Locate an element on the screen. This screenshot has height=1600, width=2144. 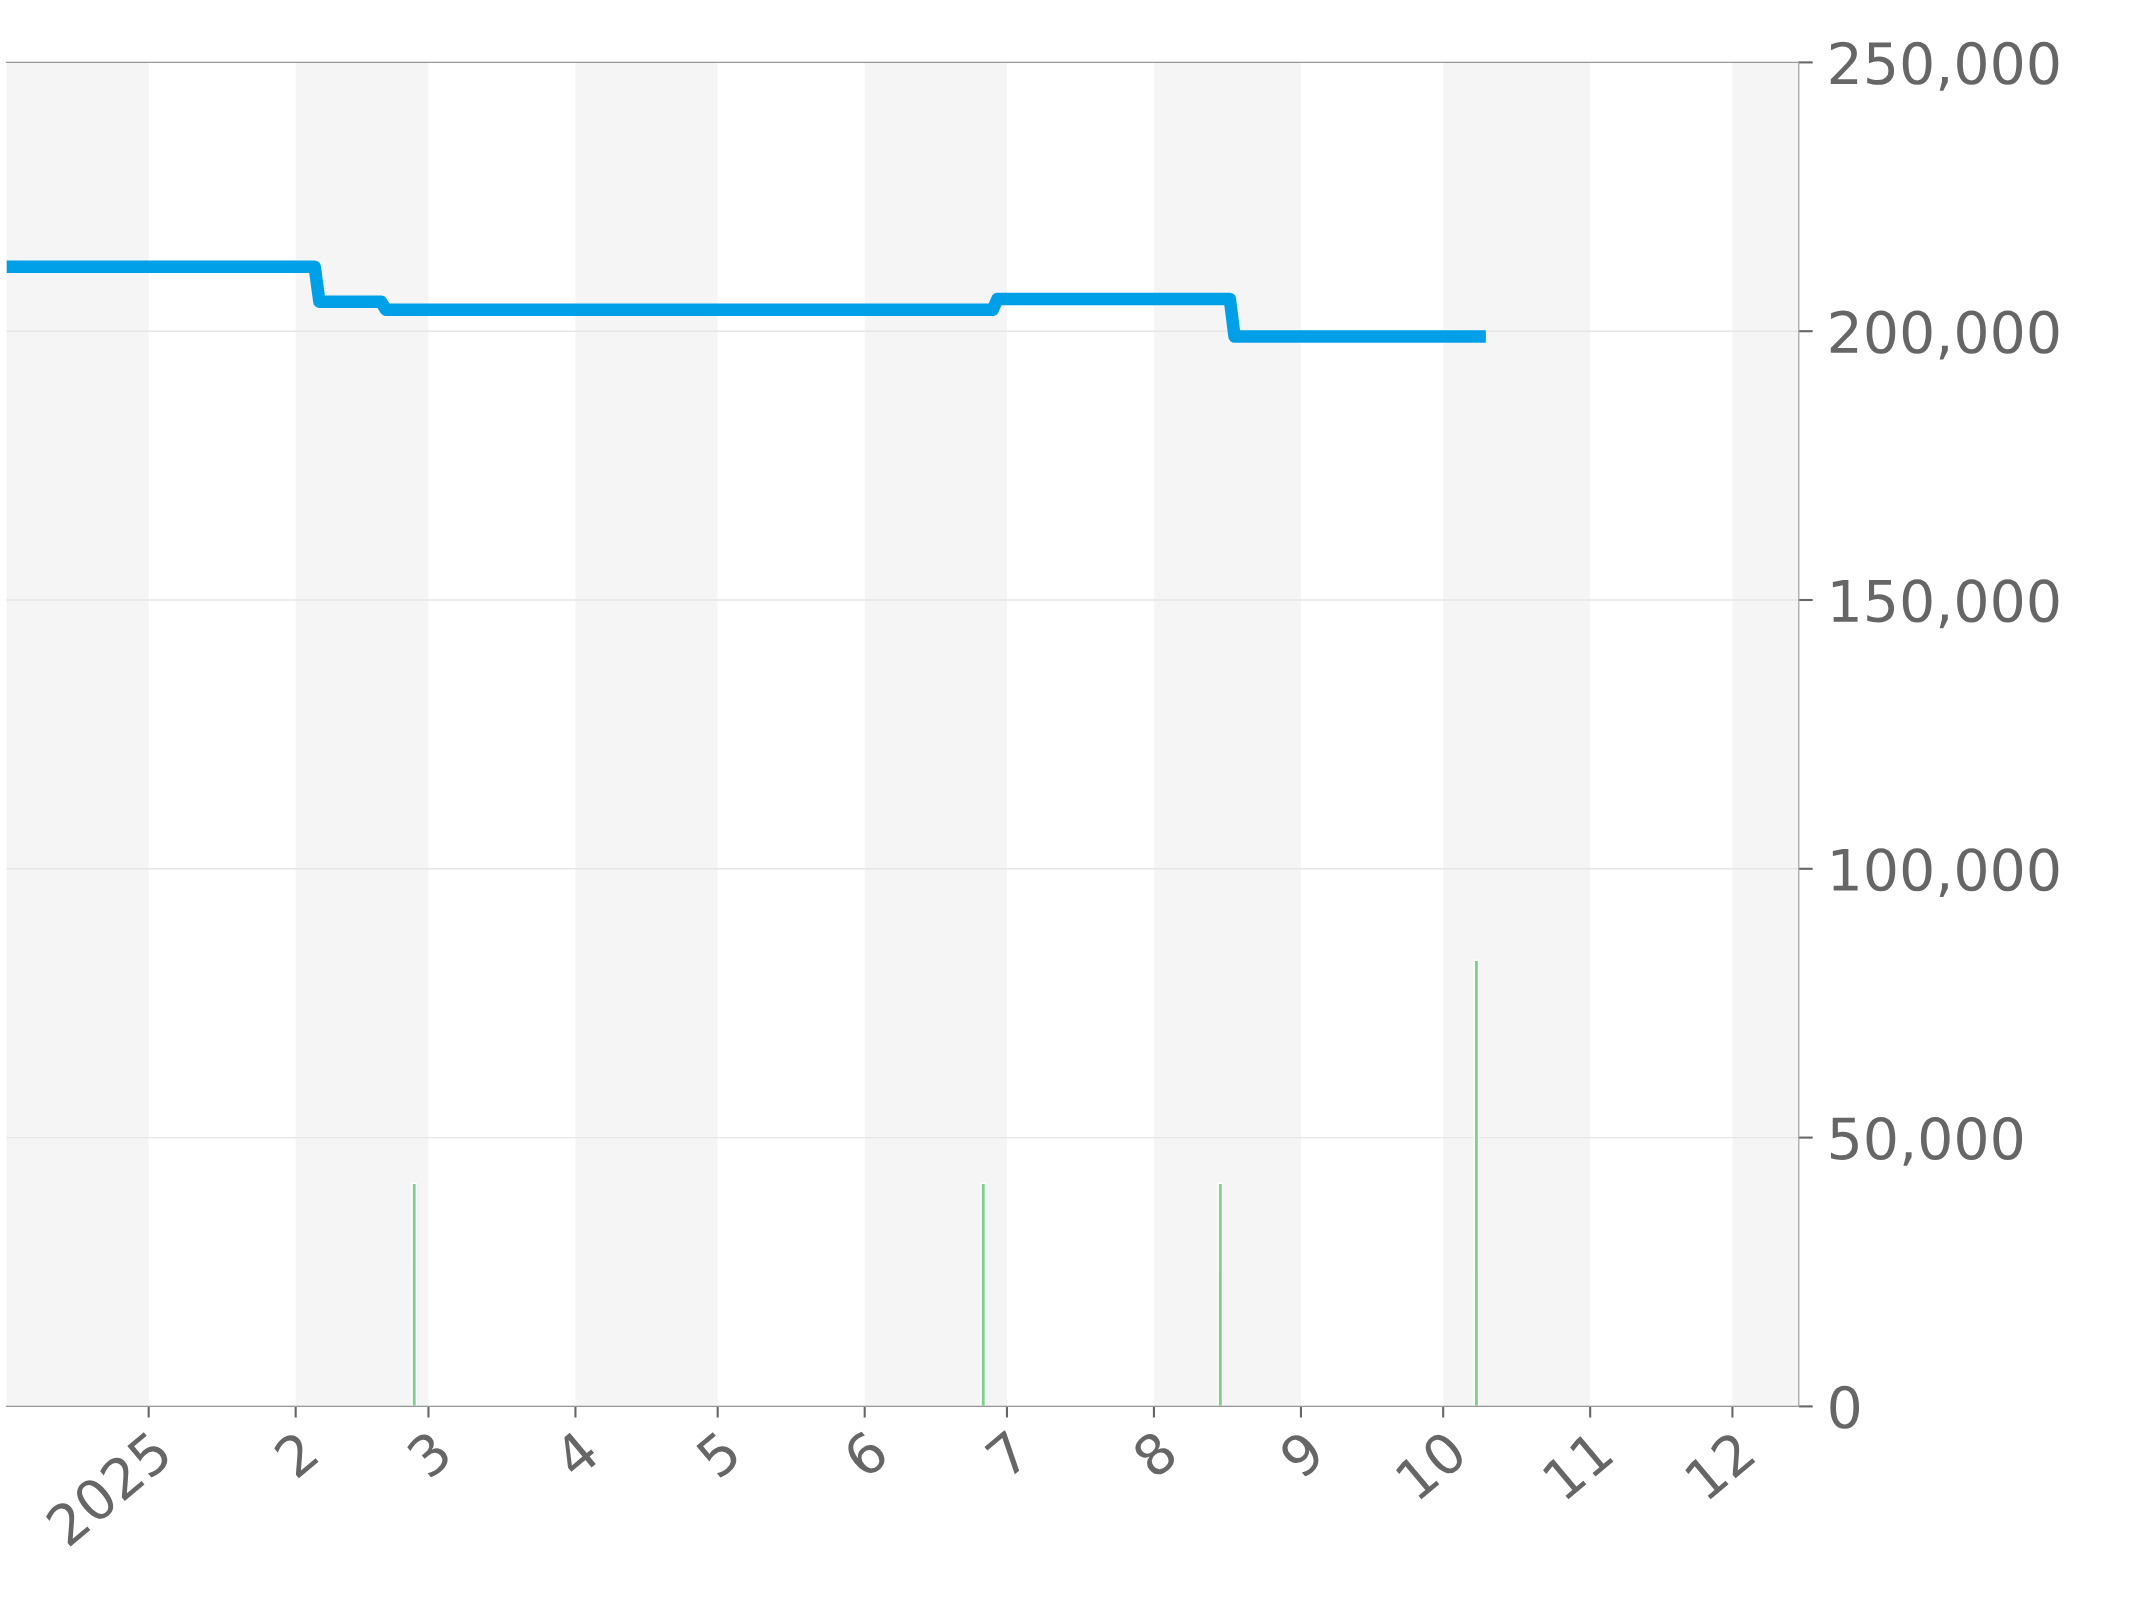
x-tick-label: 11 is located at coordinates (1577, 1465).